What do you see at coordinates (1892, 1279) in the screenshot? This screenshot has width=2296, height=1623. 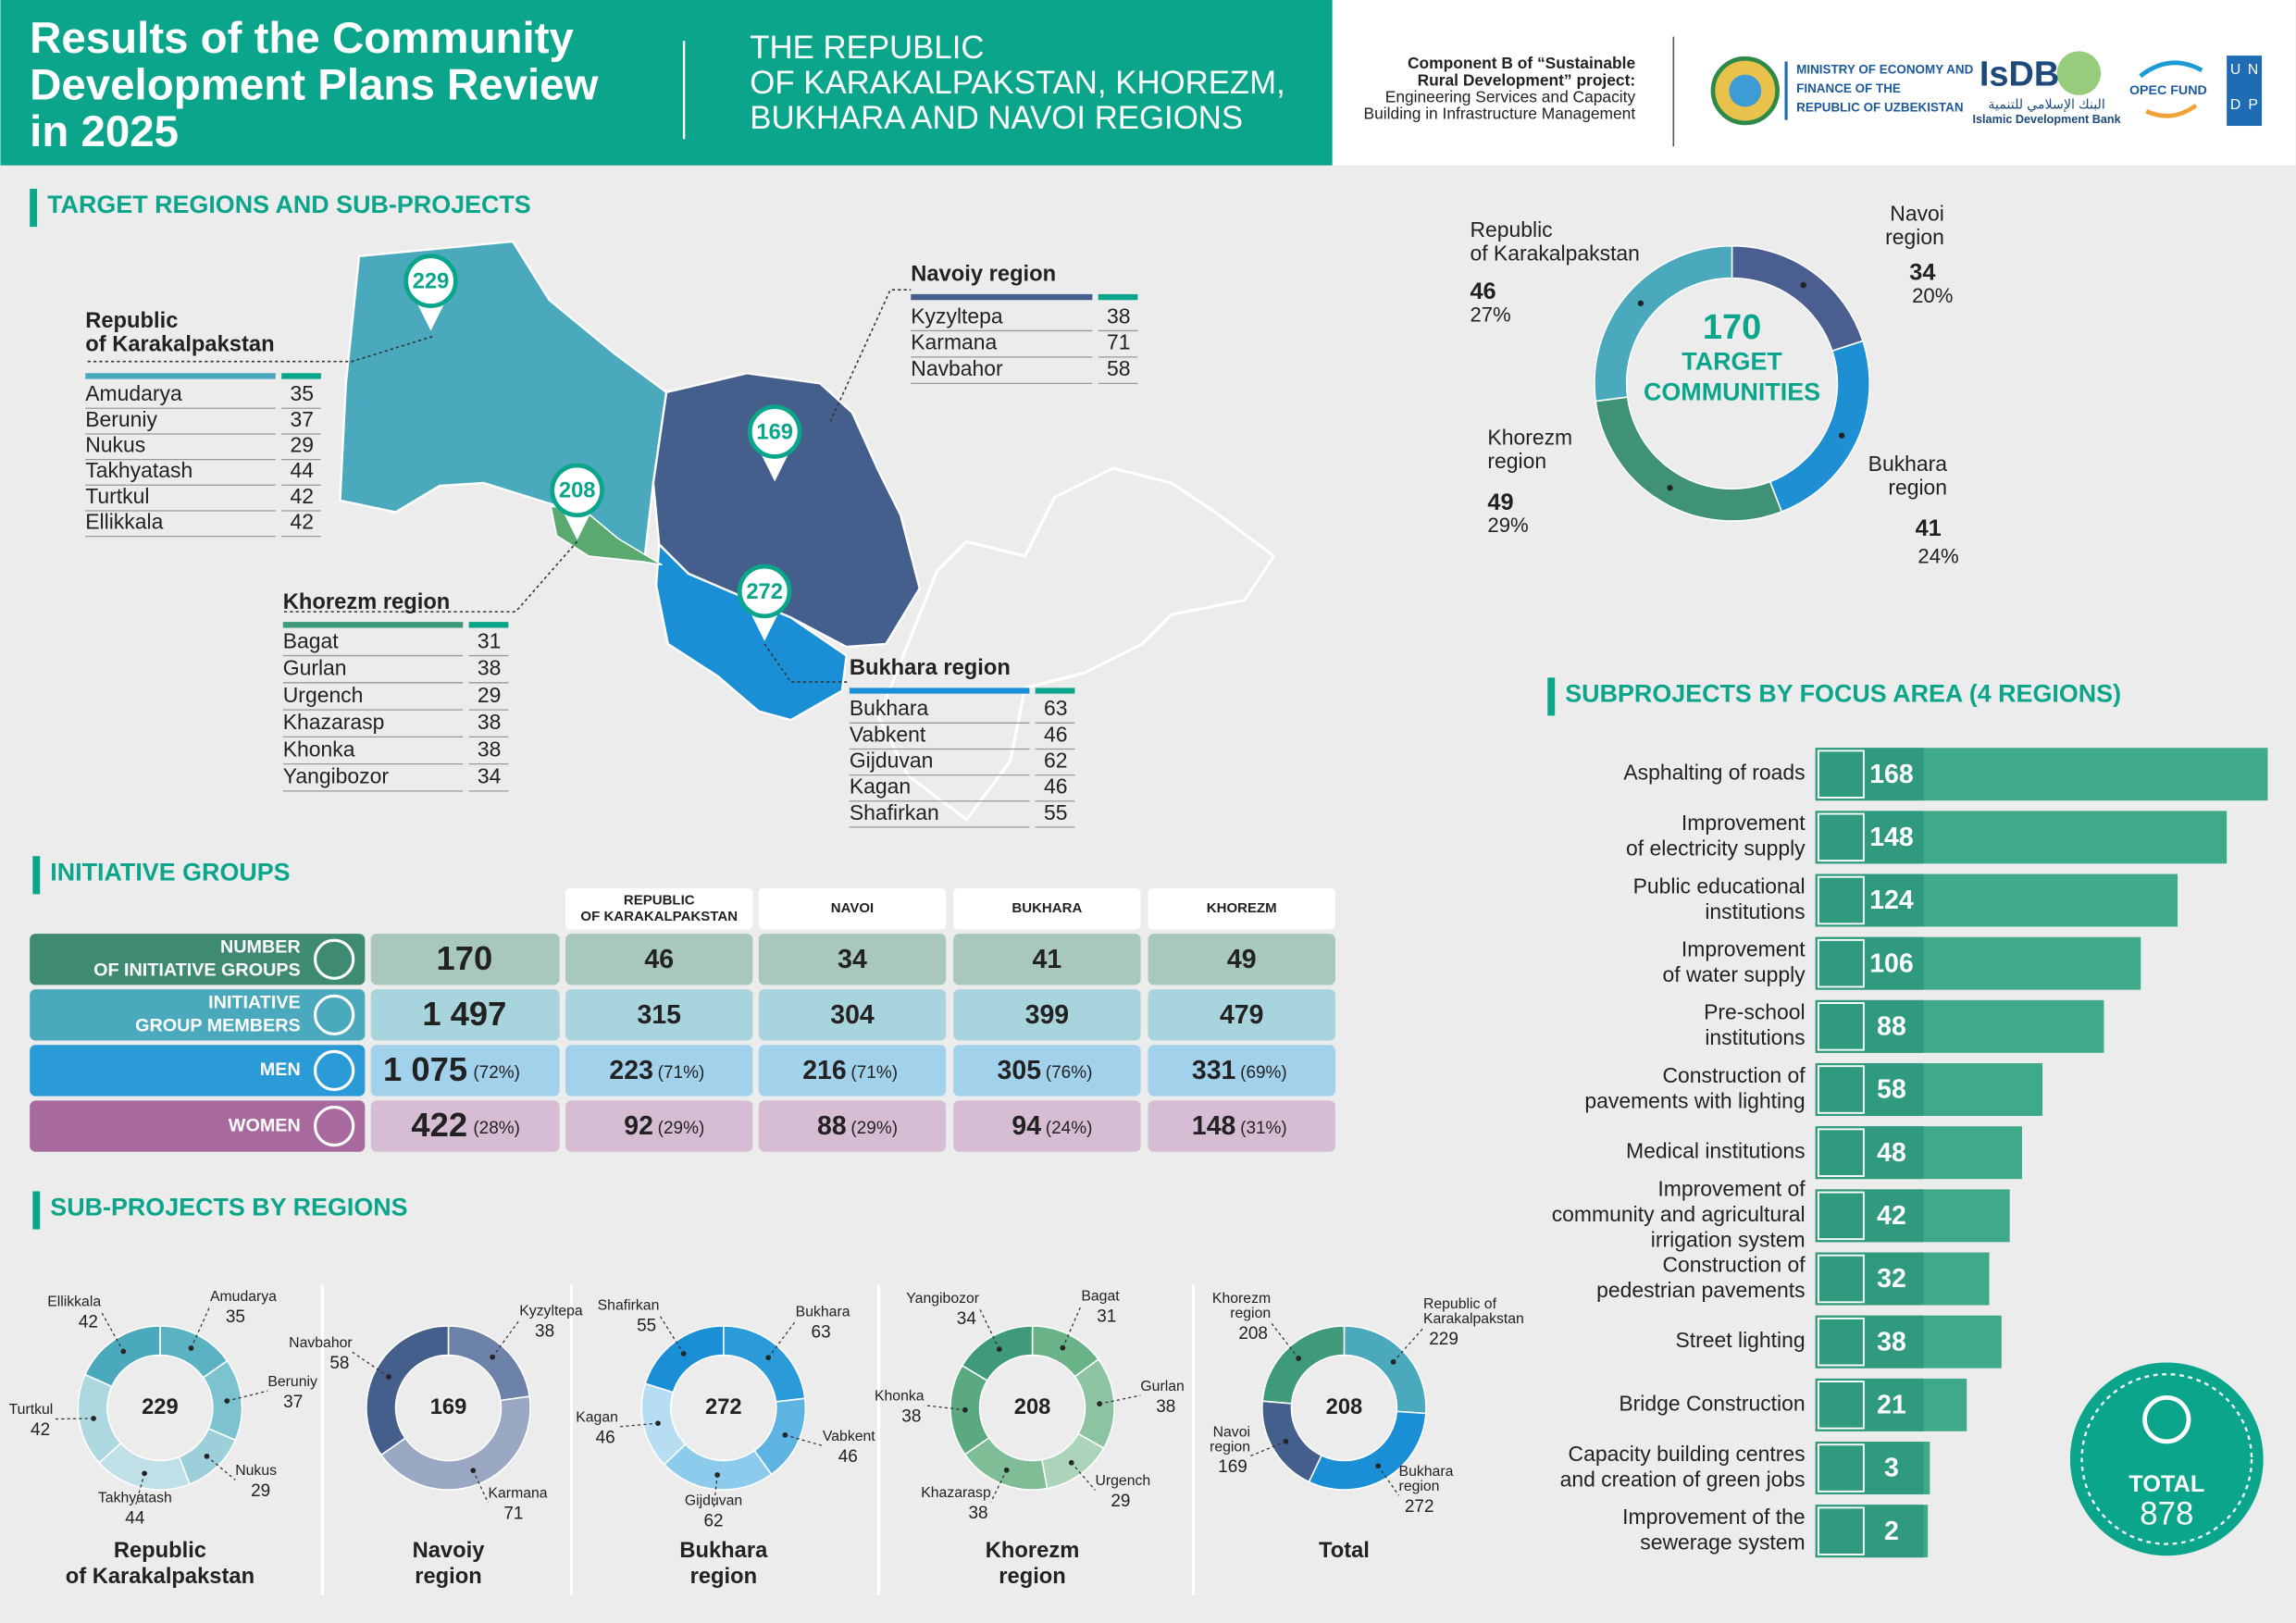 I see `bar-value: 32` at bounding box center [1892, 1279].